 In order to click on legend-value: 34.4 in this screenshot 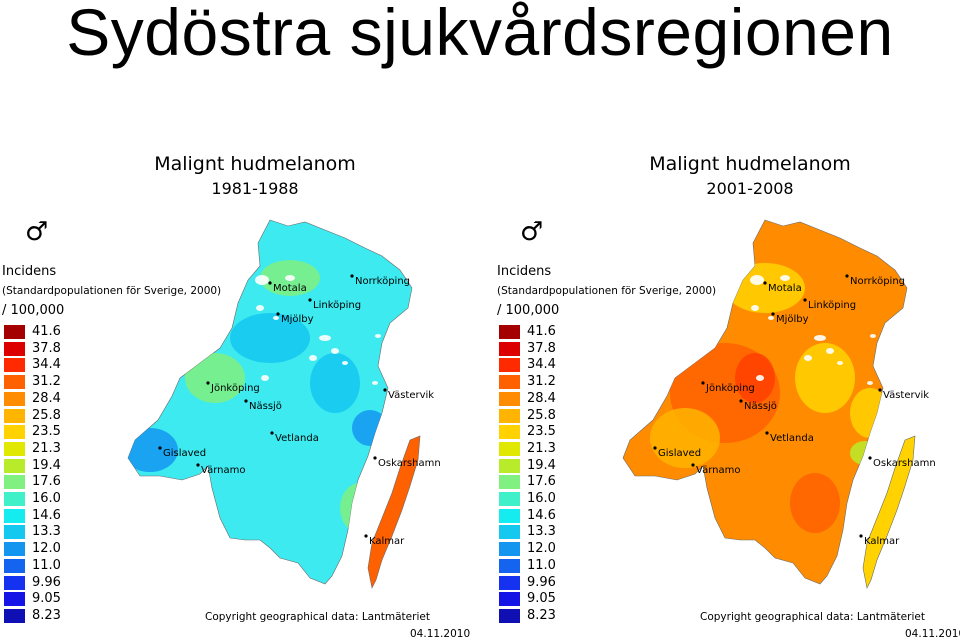, I will do `click(46, 365)`.